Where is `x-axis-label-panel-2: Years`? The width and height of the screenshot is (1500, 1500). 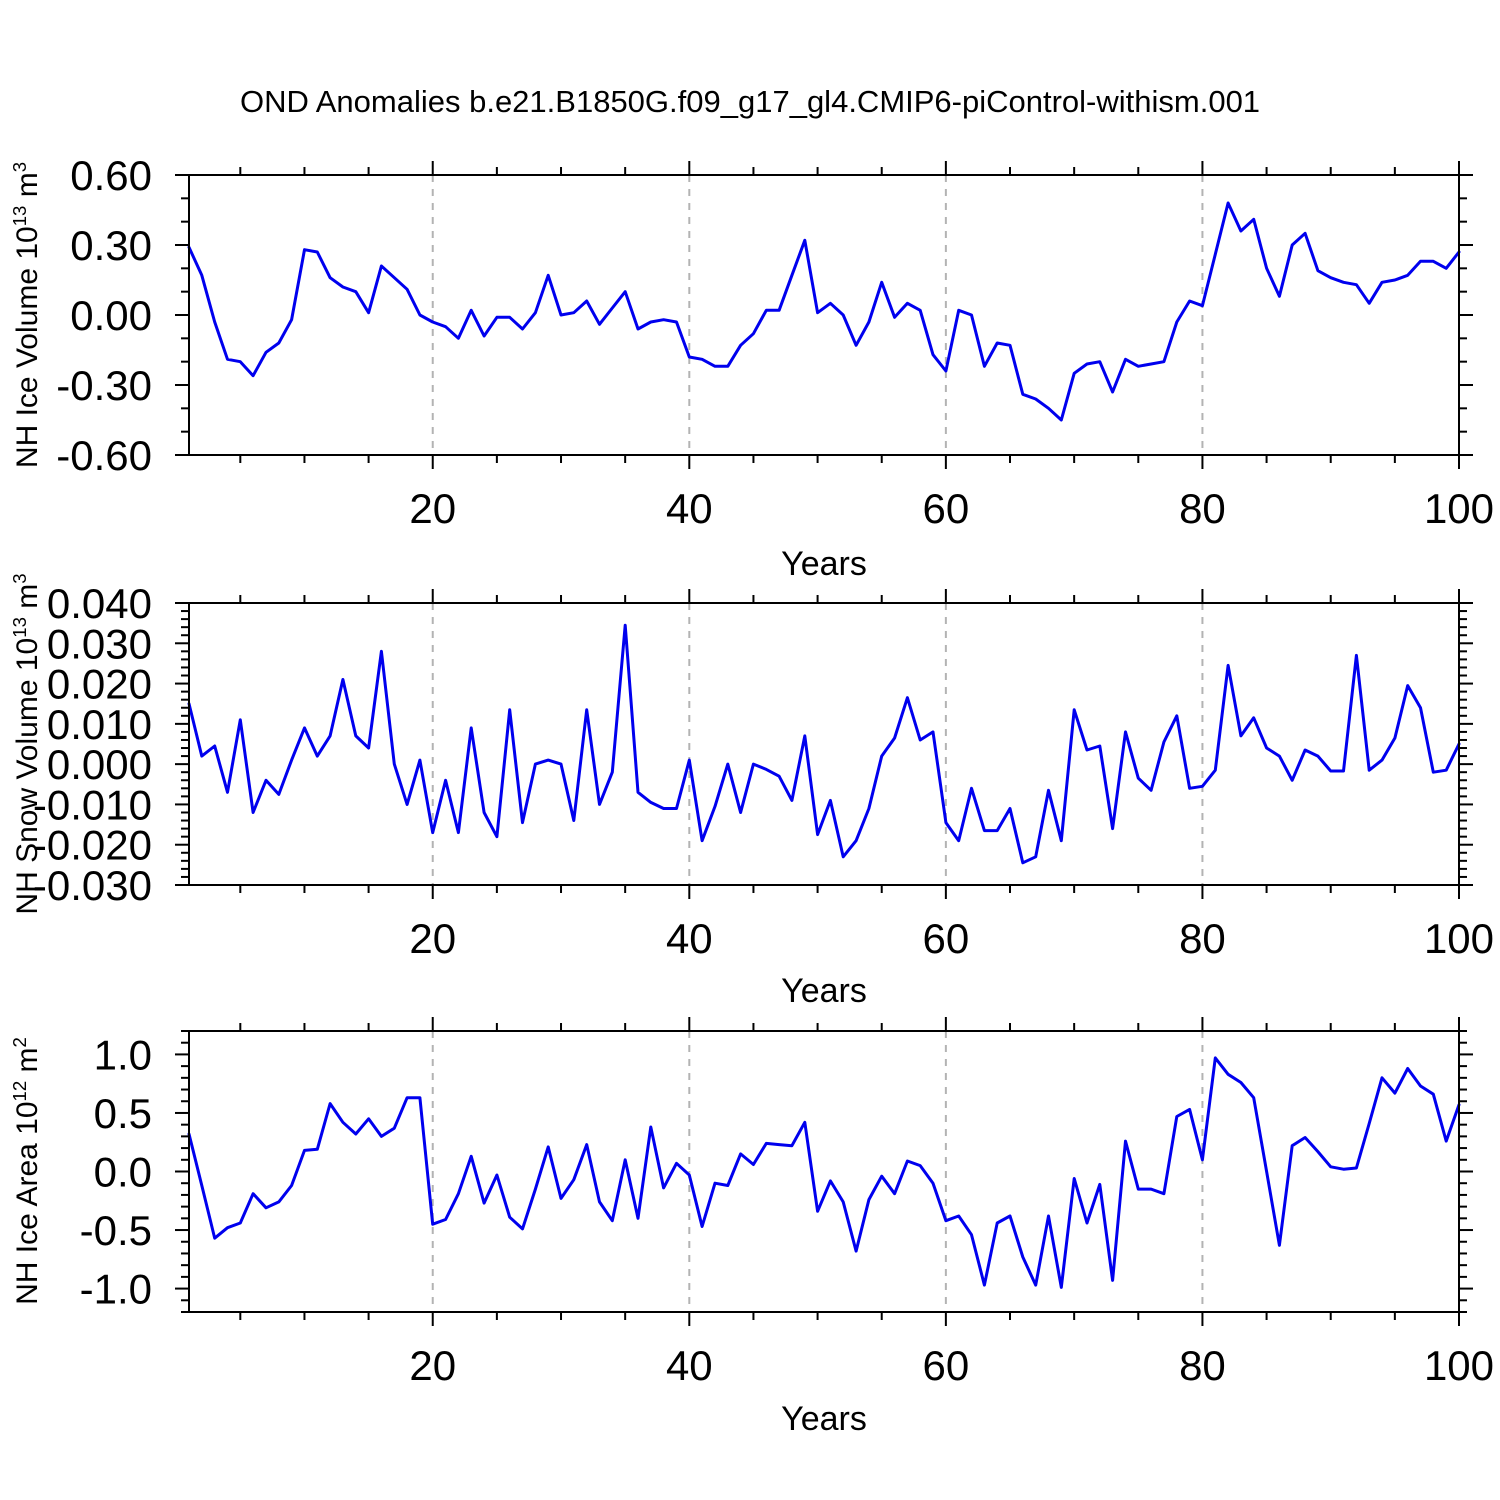 x-axis-label-panel-2: Years is located at coordinates (824, 991).